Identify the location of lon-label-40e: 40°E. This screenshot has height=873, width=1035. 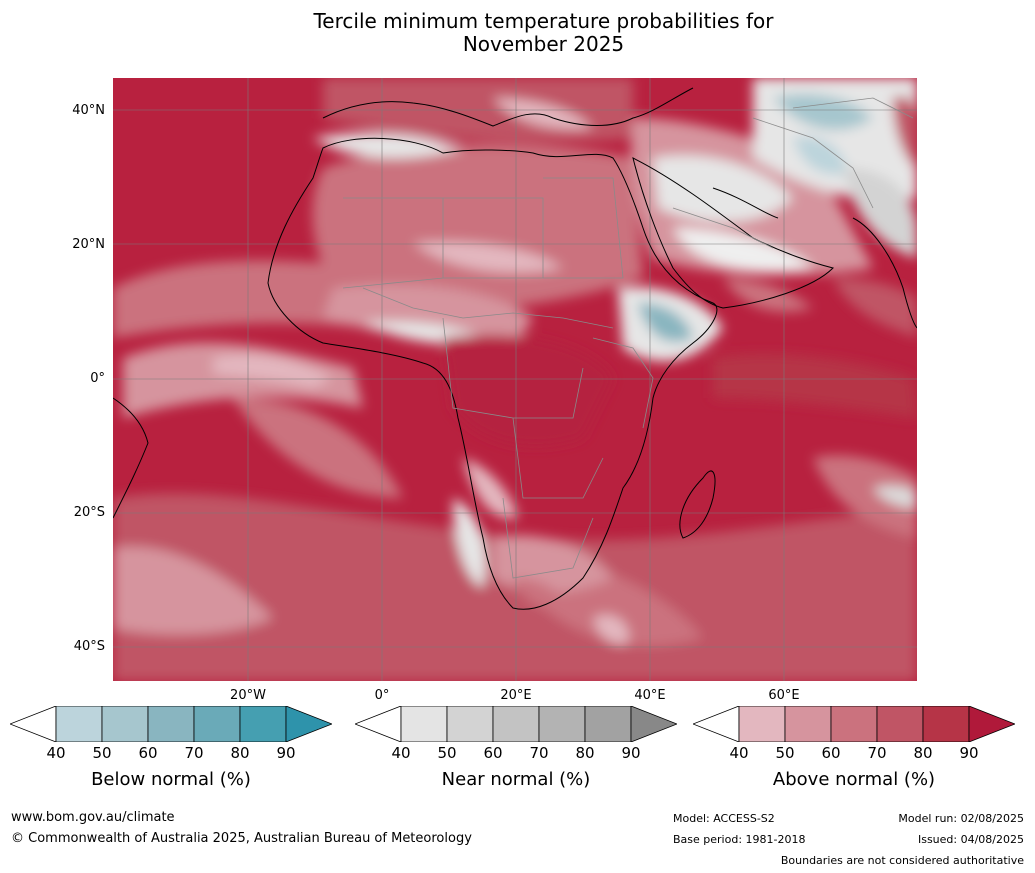
(650, 695).